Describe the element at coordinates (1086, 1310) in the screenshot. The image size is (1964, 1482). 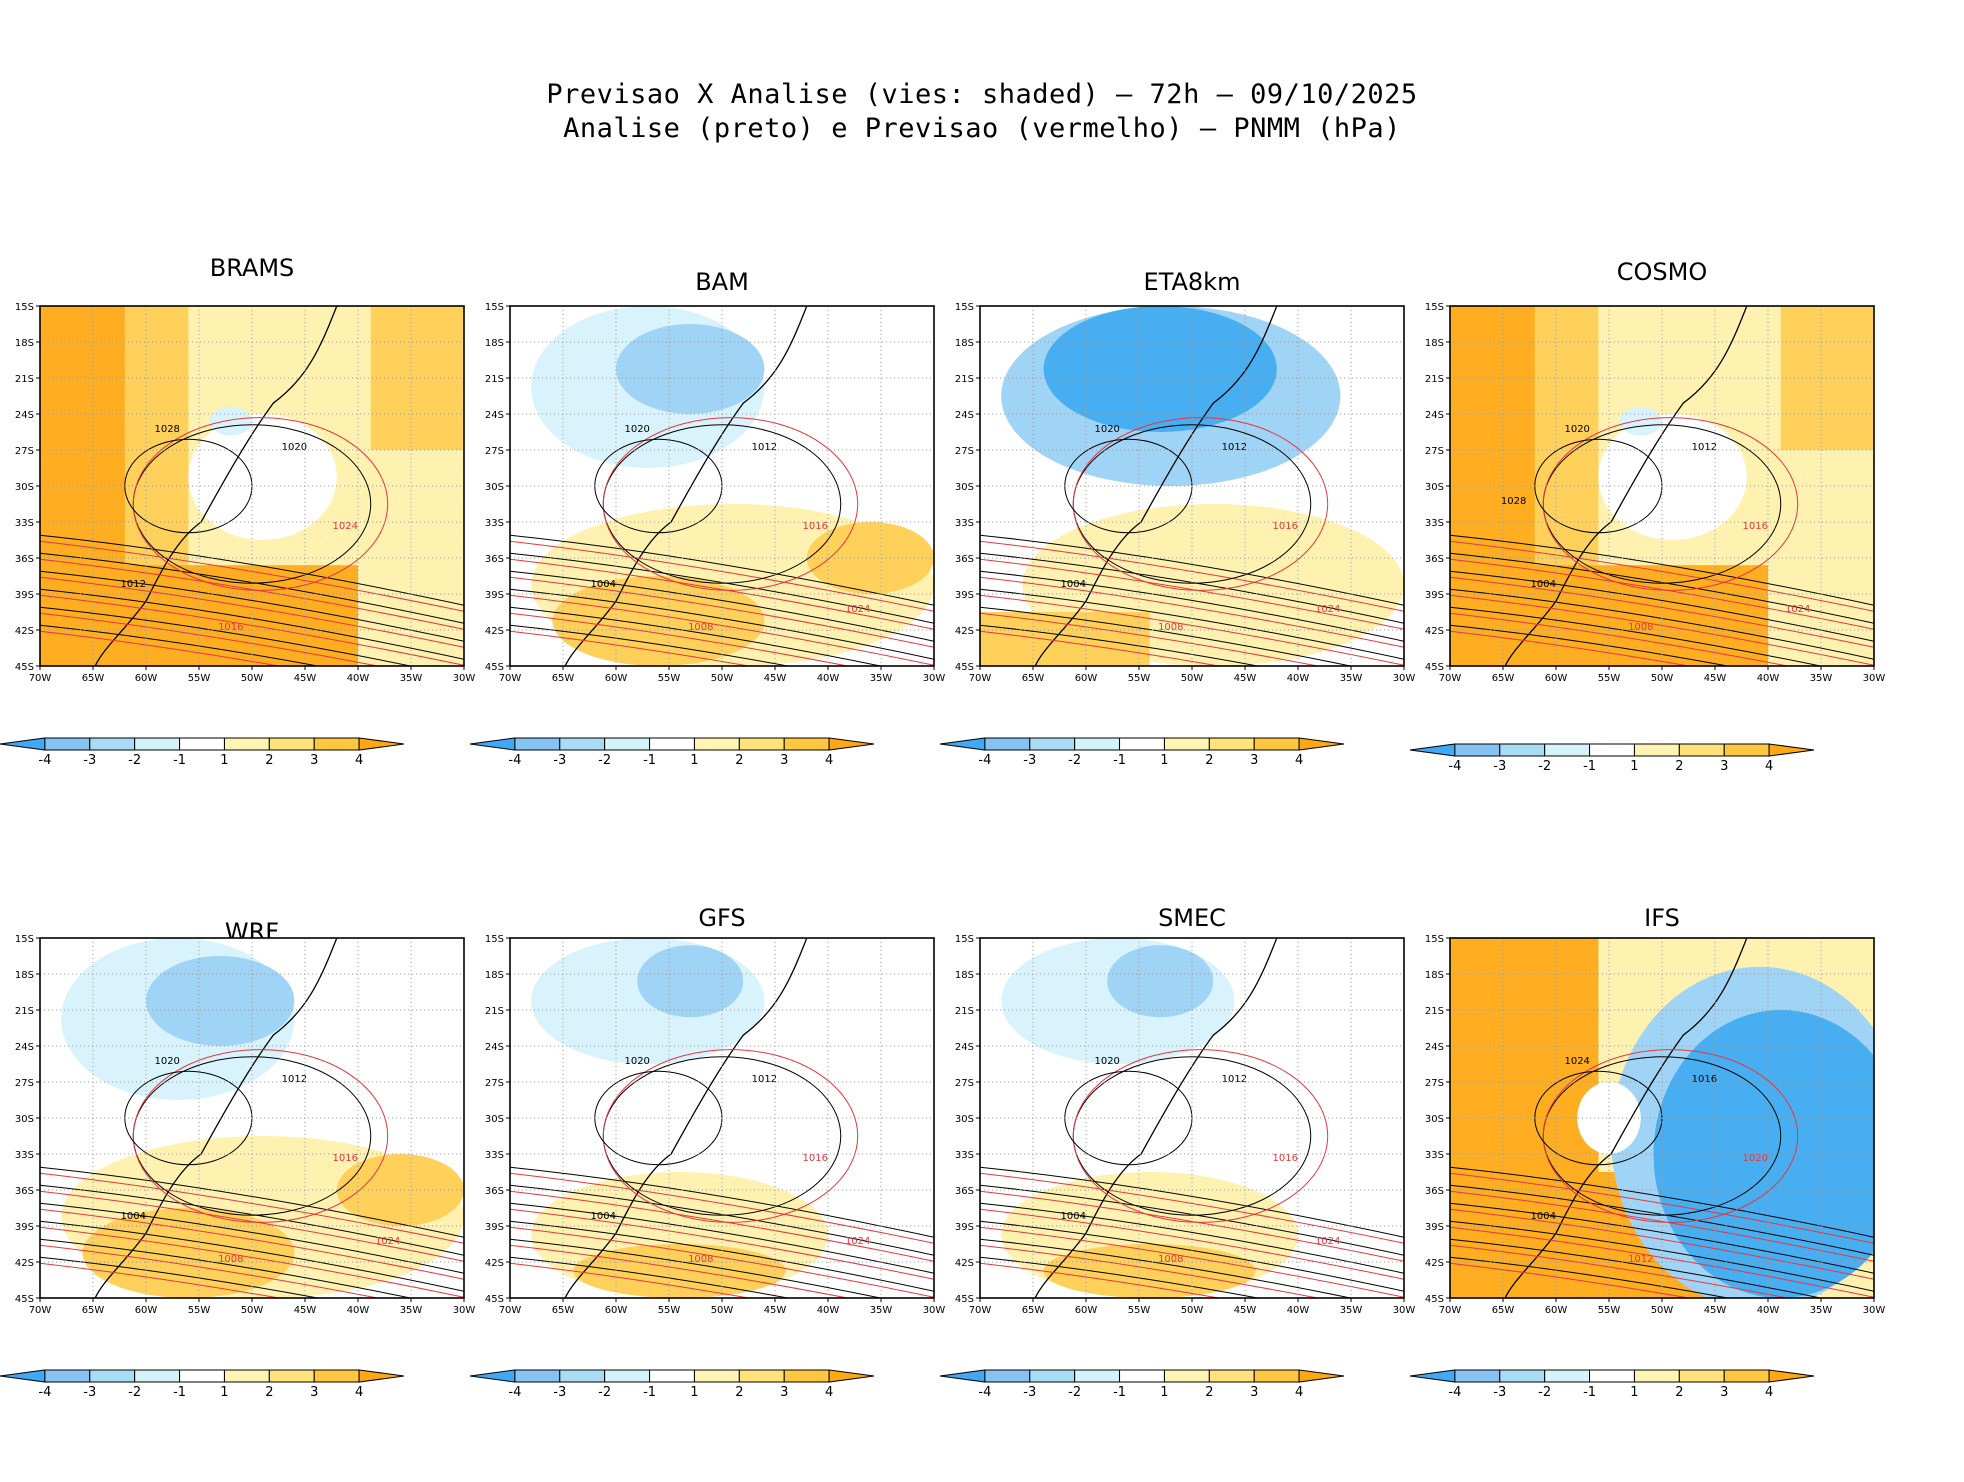
I see `lon-tick-label: 60W` at that location.